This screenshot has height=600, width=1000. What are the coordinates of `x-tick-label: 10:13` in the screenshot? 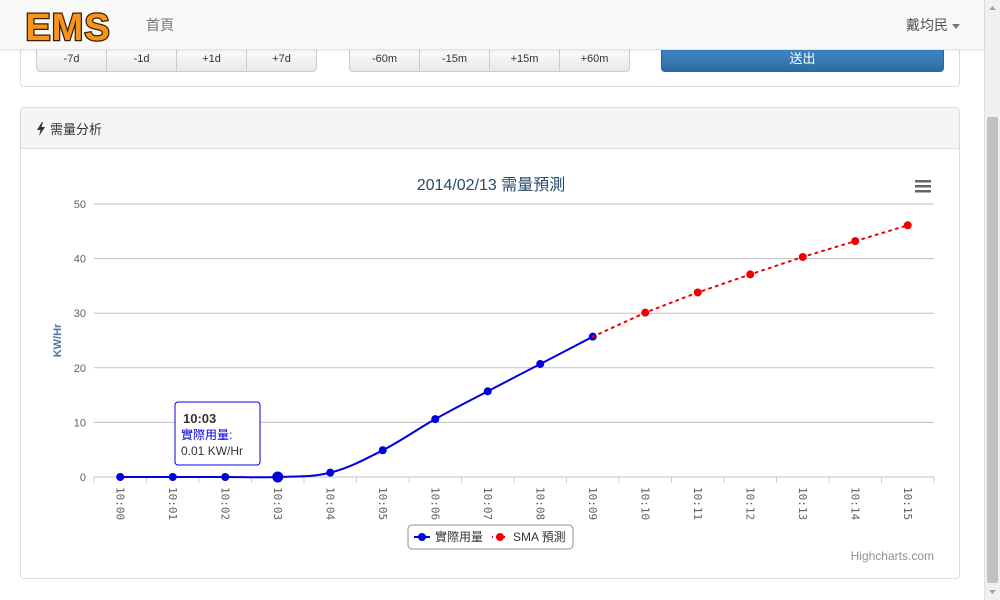 It's located at (802, 503).